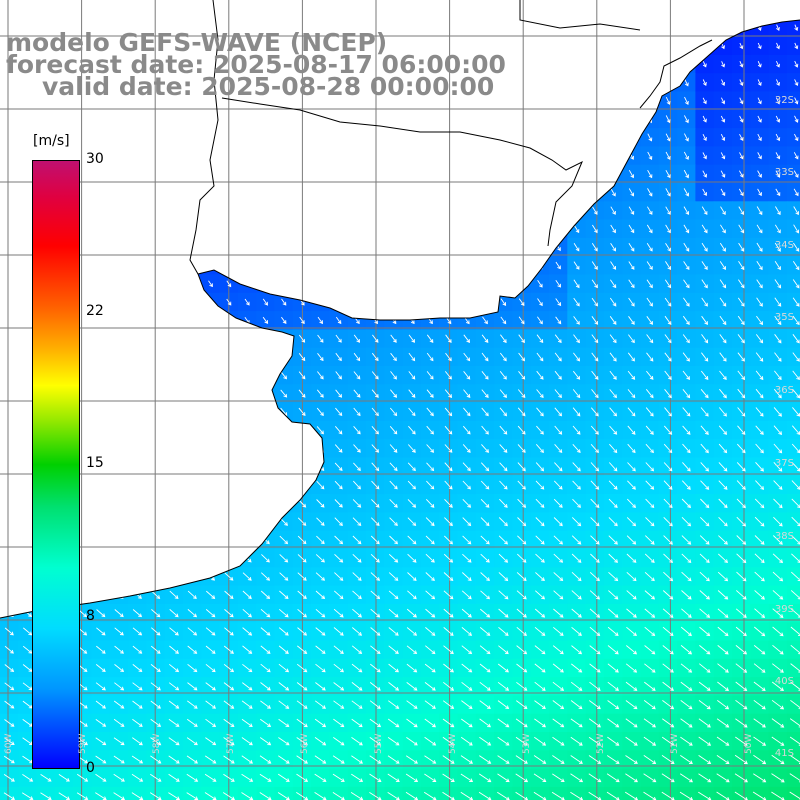  Describe the element at coordinates (95, 463) in the screenshot. I see `colorbar-tick-15: 15` at that location.